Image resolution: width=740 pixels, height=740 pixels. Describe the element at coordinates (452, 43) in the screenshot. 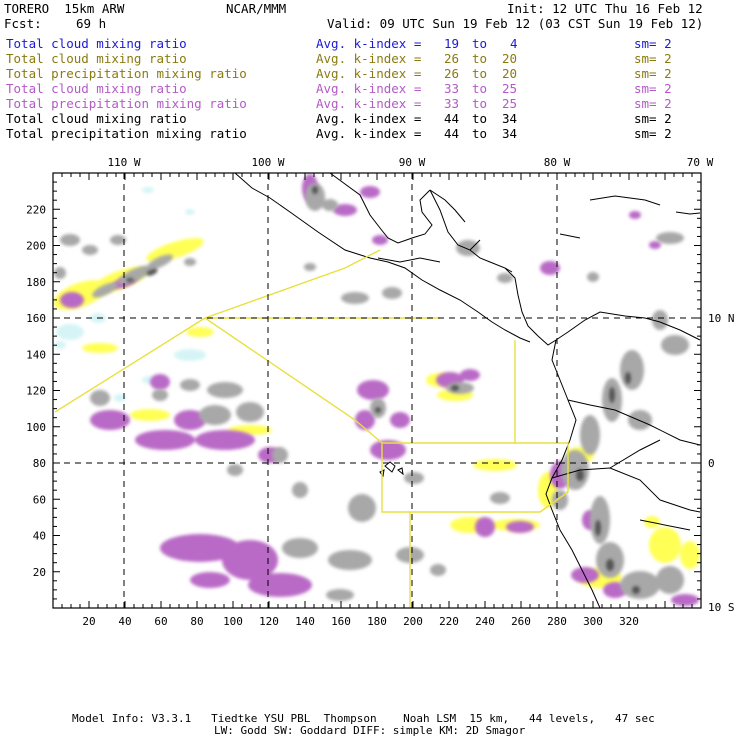

I see `legend-hi: 19` at that location.